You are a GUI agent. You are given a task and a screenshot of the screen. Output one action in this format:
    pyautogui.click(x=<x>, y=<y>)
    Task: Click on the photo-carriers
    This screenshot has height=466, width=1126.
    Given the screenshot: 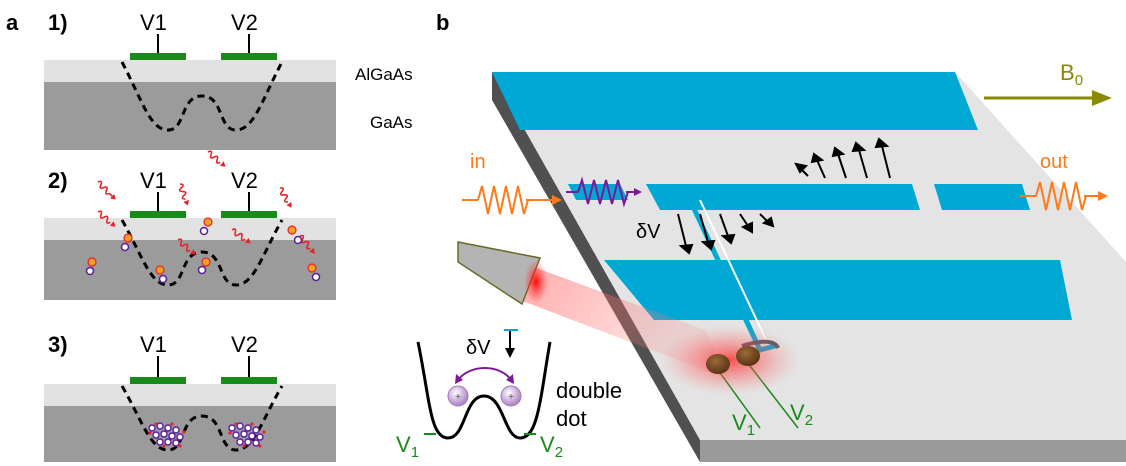 What is the action you would take?
    pyautogui.click(x=203, y=250)
    